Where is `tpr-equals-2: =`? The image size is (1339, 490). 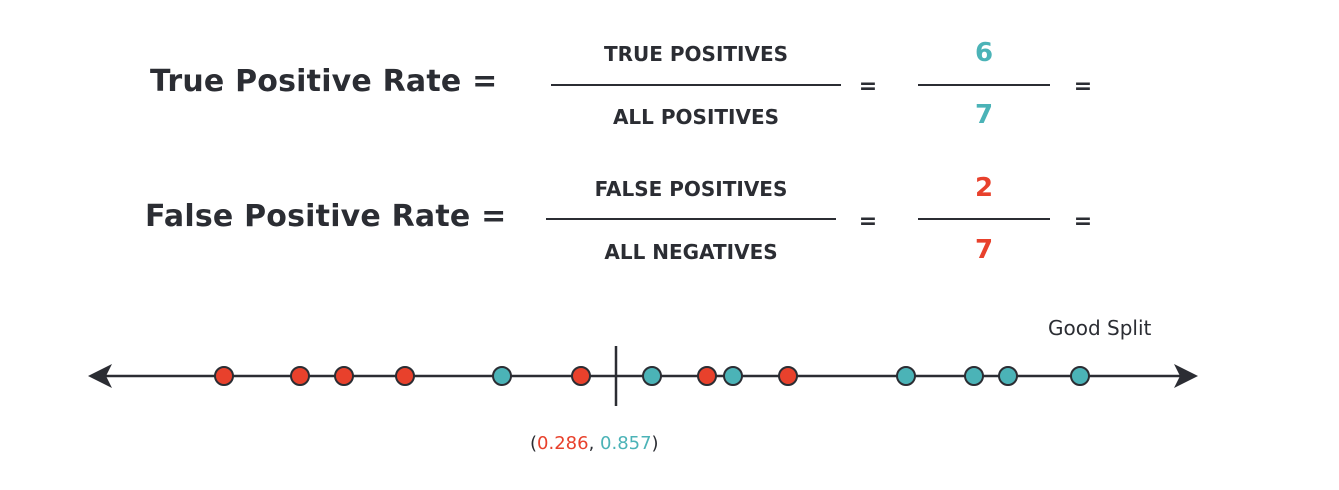
tpr-equals-2: = is located at coordinates (1083, 86).